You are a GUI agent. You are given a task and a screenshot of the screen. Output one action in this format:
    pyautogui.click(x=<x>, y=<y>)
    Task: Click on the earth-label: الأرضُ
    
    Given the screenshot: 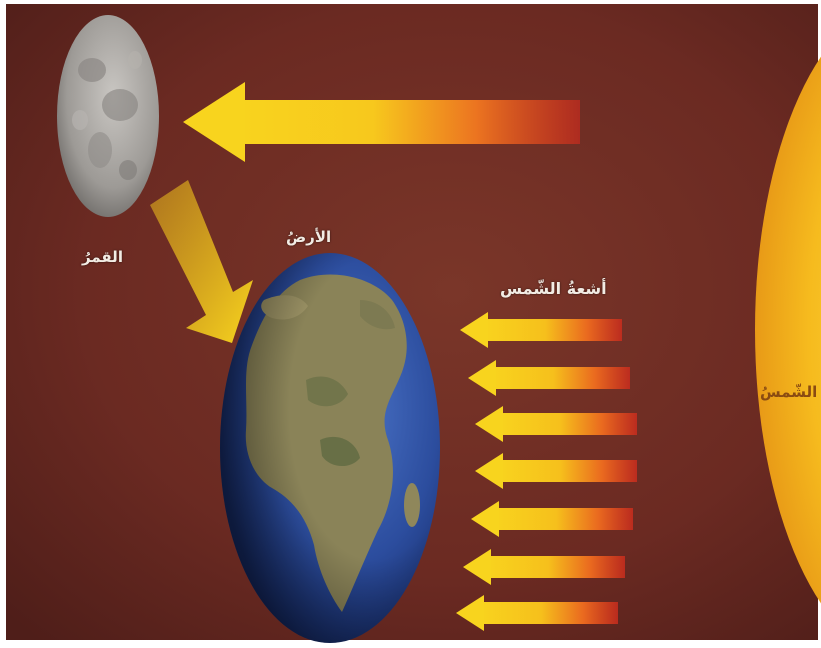 What is the action you would take?
    pyautogui.click(x=309, y=237)
    